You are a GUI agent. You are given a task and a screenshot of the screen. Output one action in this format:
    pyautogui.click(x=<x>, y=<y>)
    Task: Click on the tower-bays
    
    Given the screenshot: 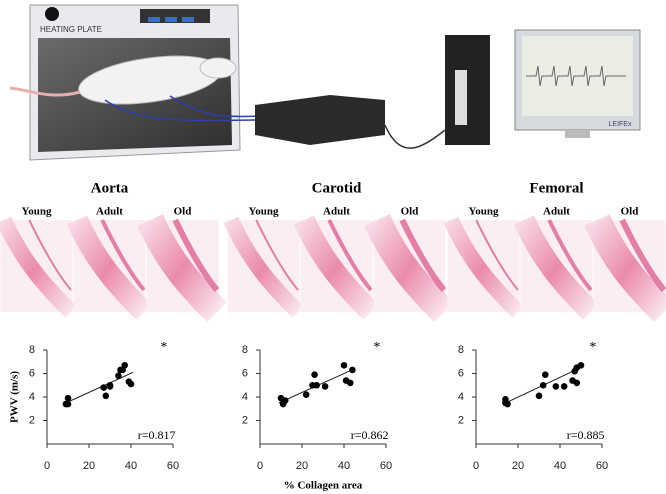 What is the action you would take?
    pyautogui.click(x=461, y=97)
    